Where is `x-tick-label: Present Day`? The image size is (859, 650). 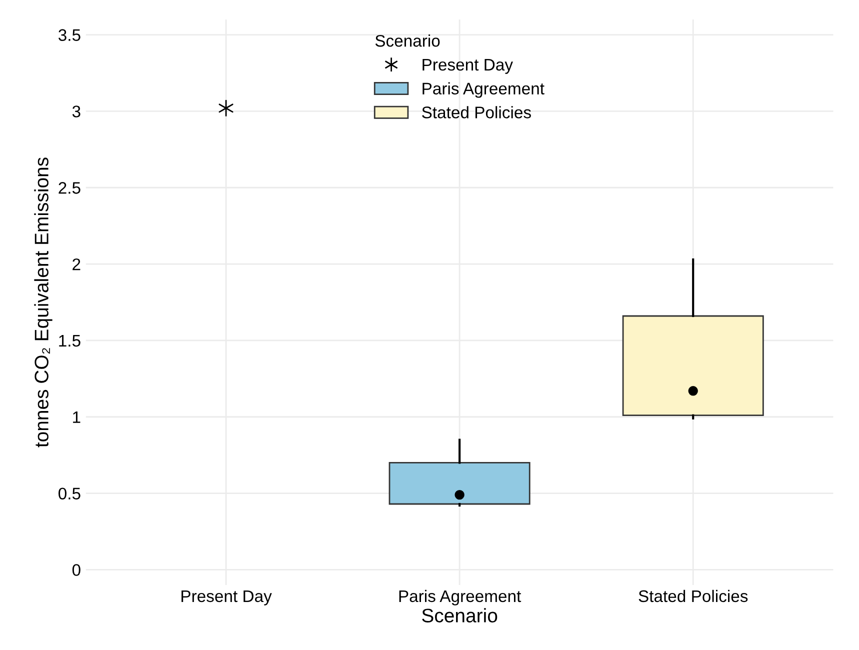 x-tick-label: Present Day is located at coordinates (227, 598).